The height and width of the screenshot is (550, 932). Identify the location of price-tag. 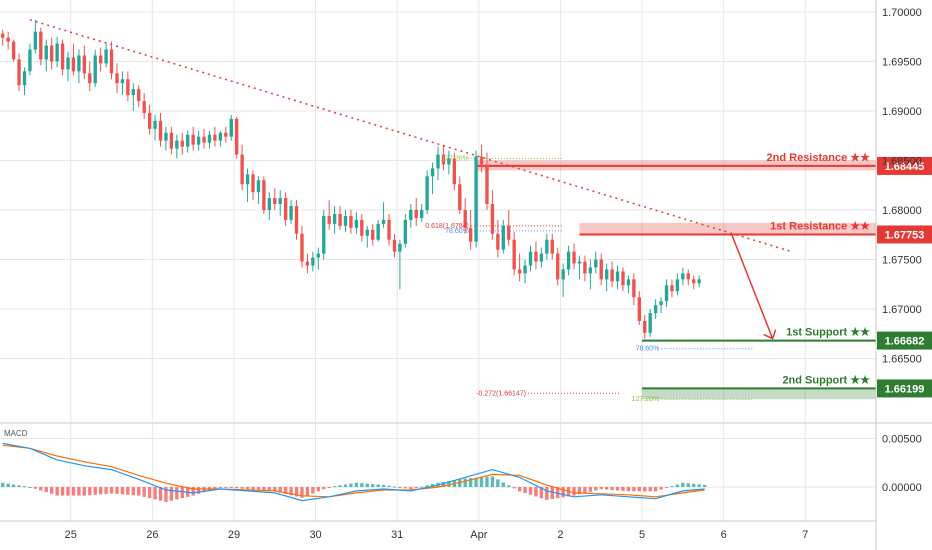
(904, 340).